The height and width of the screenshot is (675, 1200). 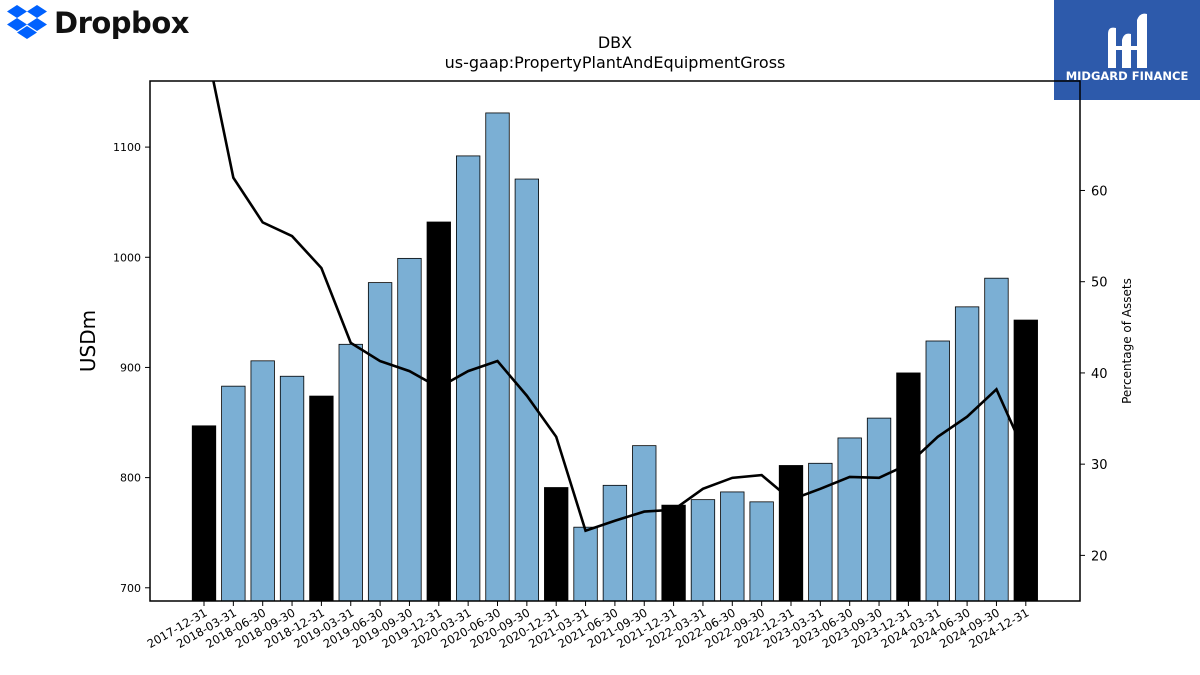 What do you see at coordinates (127, 147) in the screenshot?
I see `y-tick-label: 1100` at bounding box center [127, 147].